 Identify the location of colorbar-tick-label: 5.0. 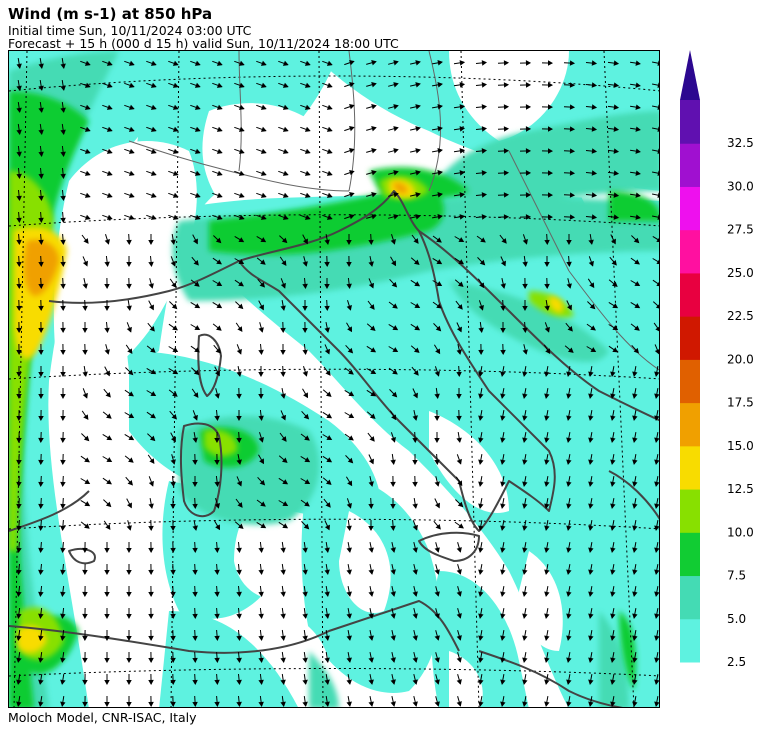
(736, 619).